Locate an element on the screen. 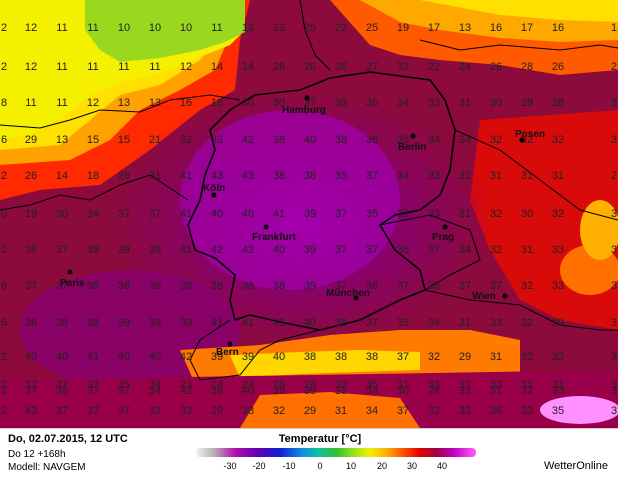 The image size is (618, 479). temperature-value: 24 is located at coordinates (465, 67).